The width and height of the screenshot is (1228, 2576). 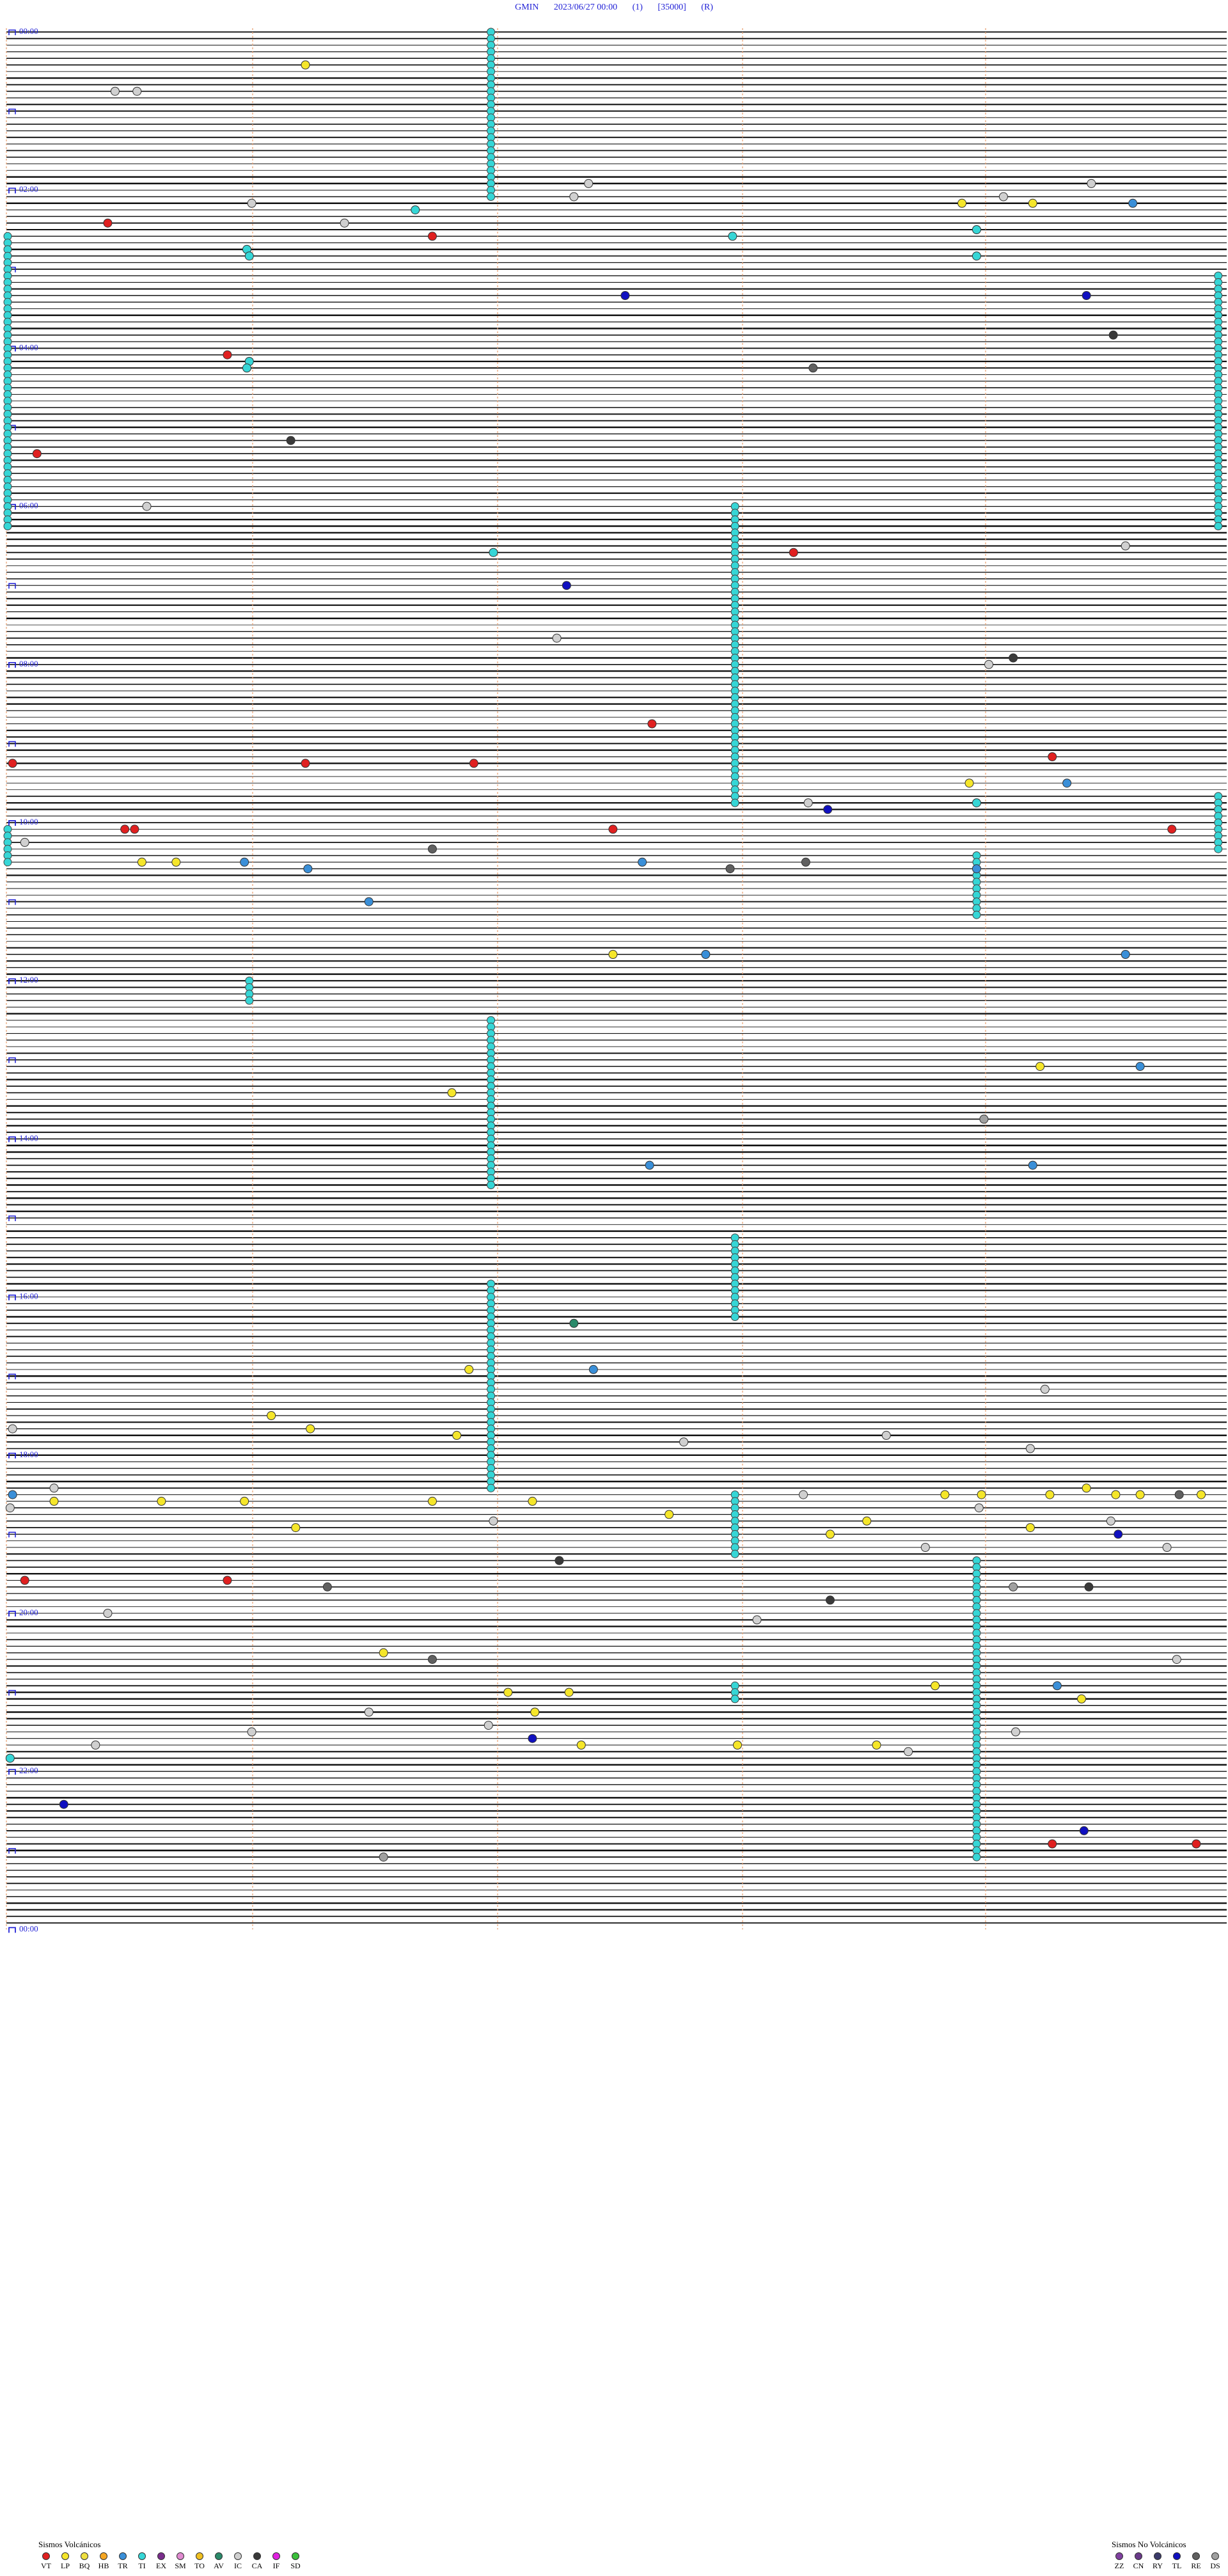 I want to click on hour-label: 08:00, so click(x=28, y=663).